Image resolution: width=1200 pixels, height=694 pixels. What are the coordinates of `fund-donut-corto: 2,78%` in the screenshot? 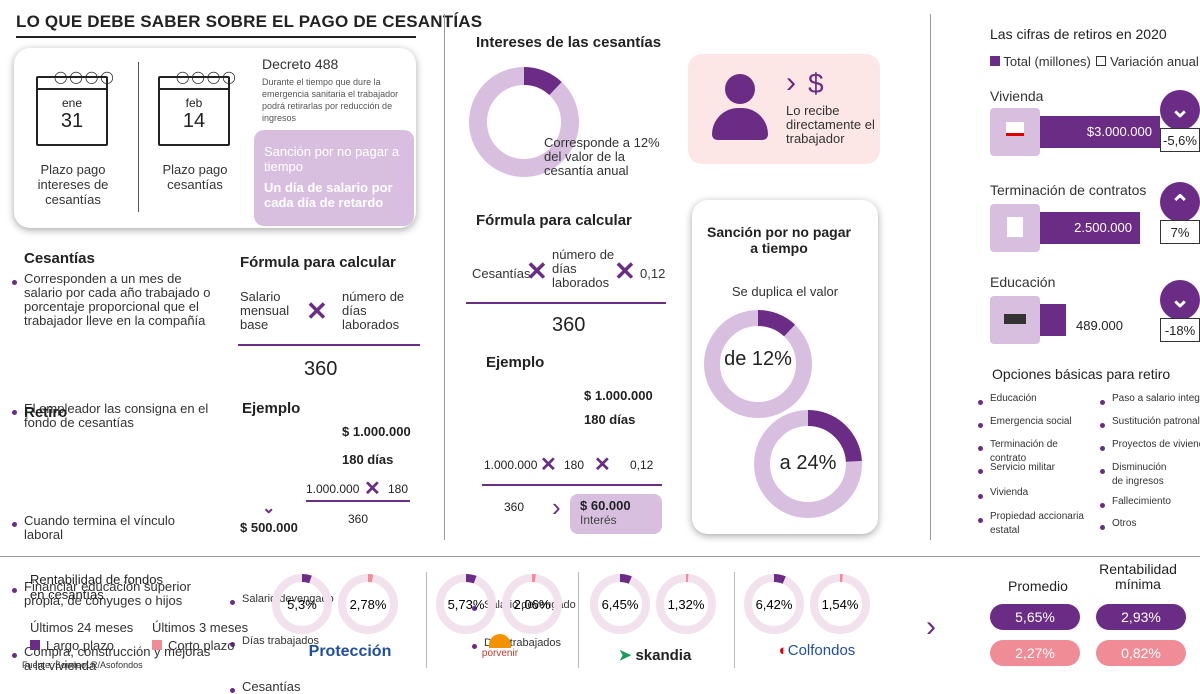 It's located at (368, 604).